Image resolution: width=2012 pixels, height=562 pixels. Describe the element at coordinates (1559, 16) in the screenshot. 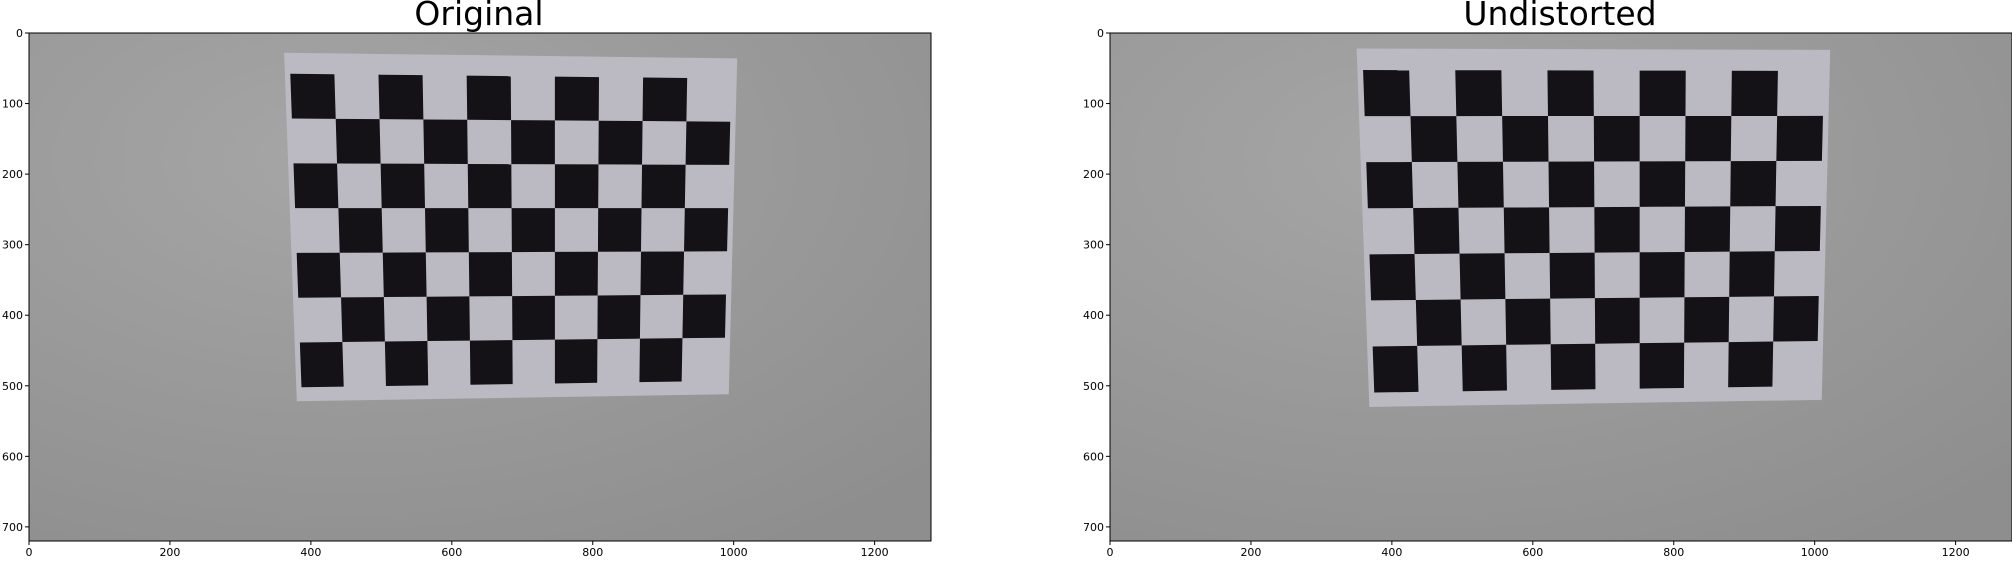

I see `panel-title: Undistorted` at that location.